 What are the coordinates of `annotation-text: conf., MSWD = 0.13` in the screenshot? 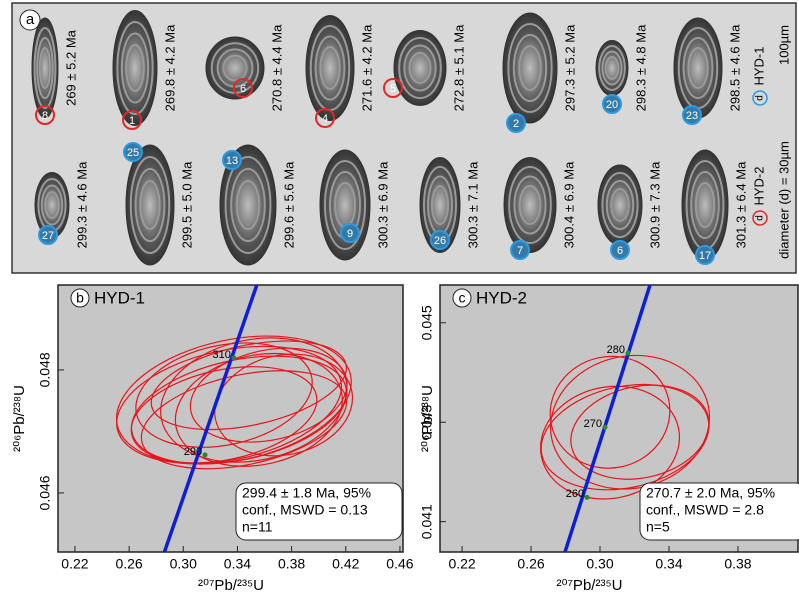 It's located at (305, 510).